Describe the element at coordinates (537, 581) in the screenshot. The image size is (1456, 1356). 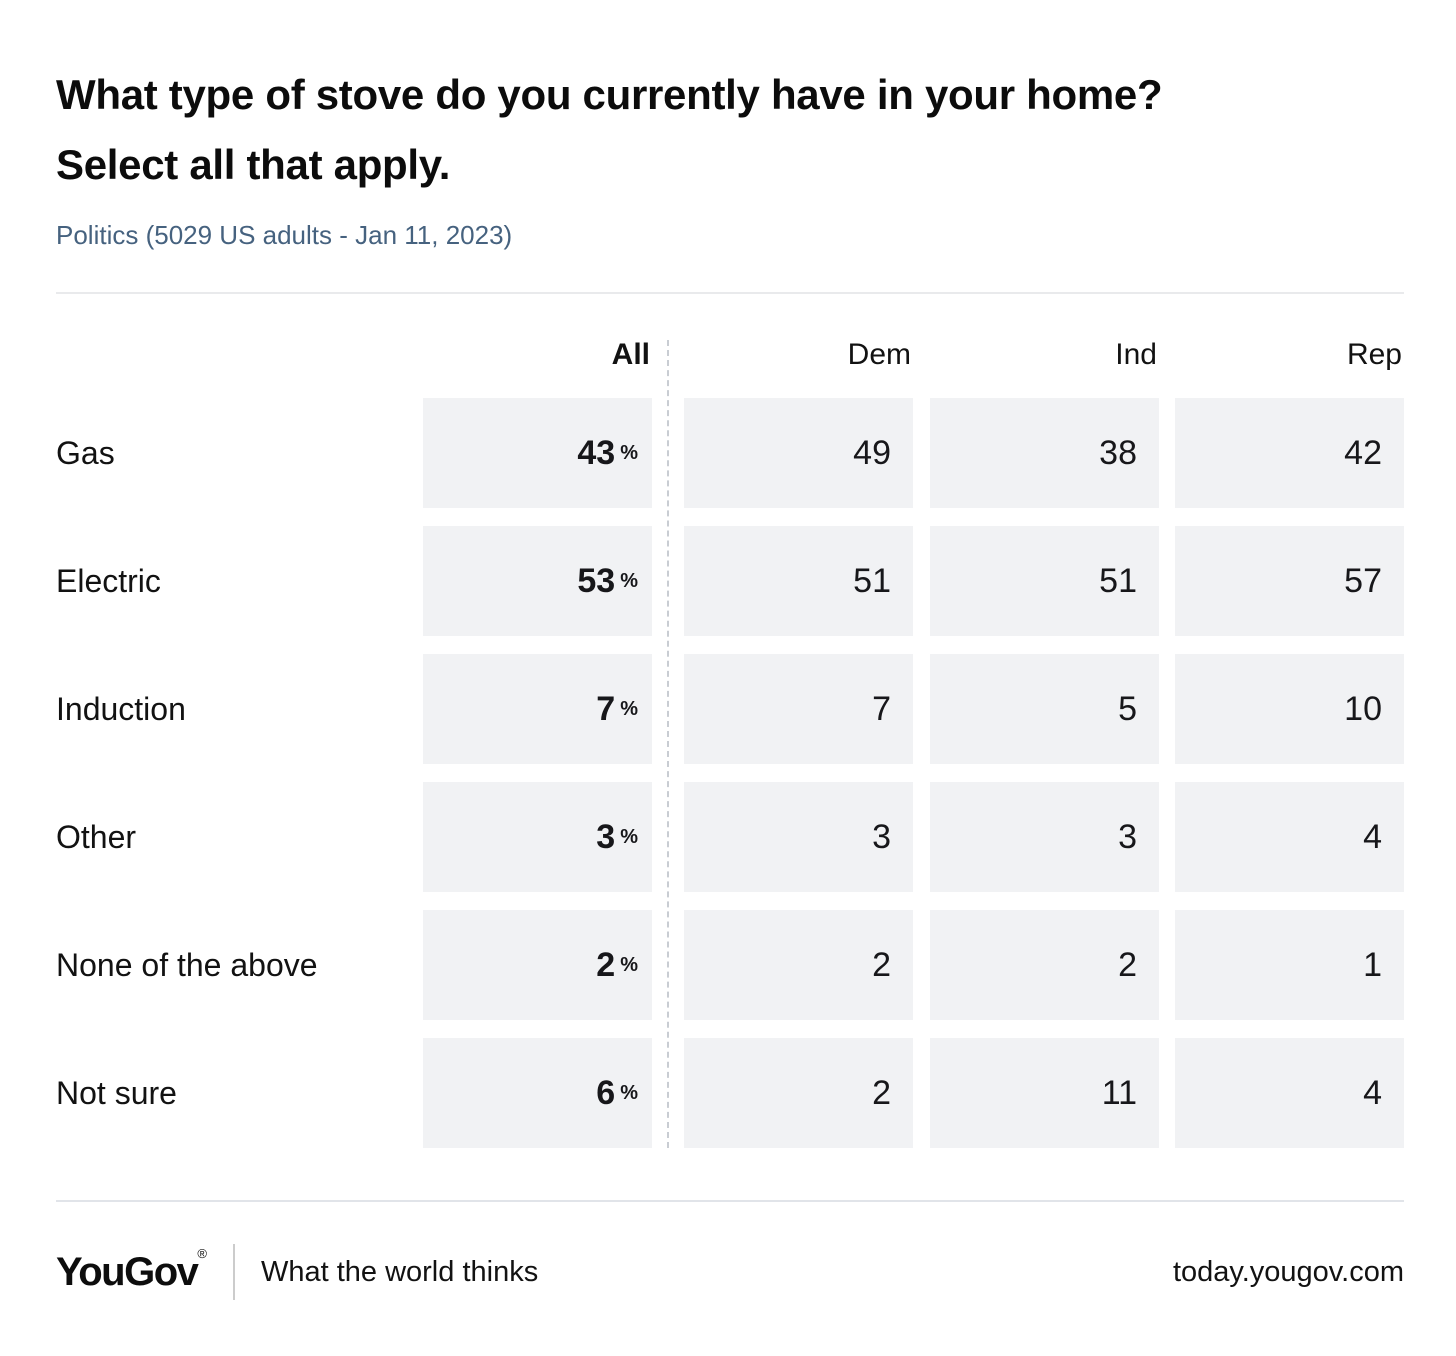
I see `cell-all: 53%` at that location.